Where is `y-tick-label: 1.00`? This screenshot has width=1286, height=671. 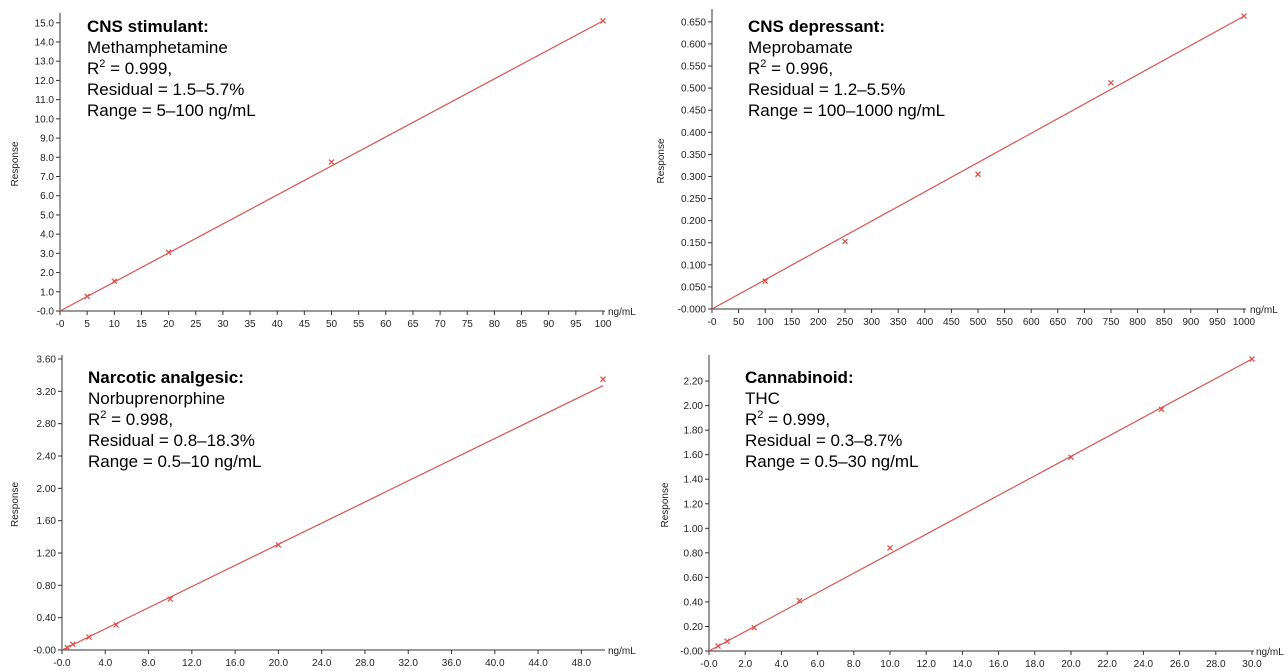
y-tick-label: 1.00 is located at coordinates (694, 529).